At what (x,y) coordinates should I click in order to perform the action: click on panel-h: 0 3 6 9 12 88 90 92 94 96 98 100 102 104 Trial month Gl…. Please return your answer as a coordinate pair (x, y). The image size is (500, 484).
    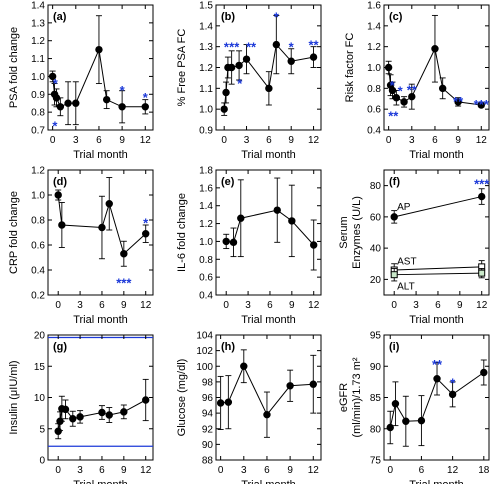
    Looking at the image, I should click on (249, 407).